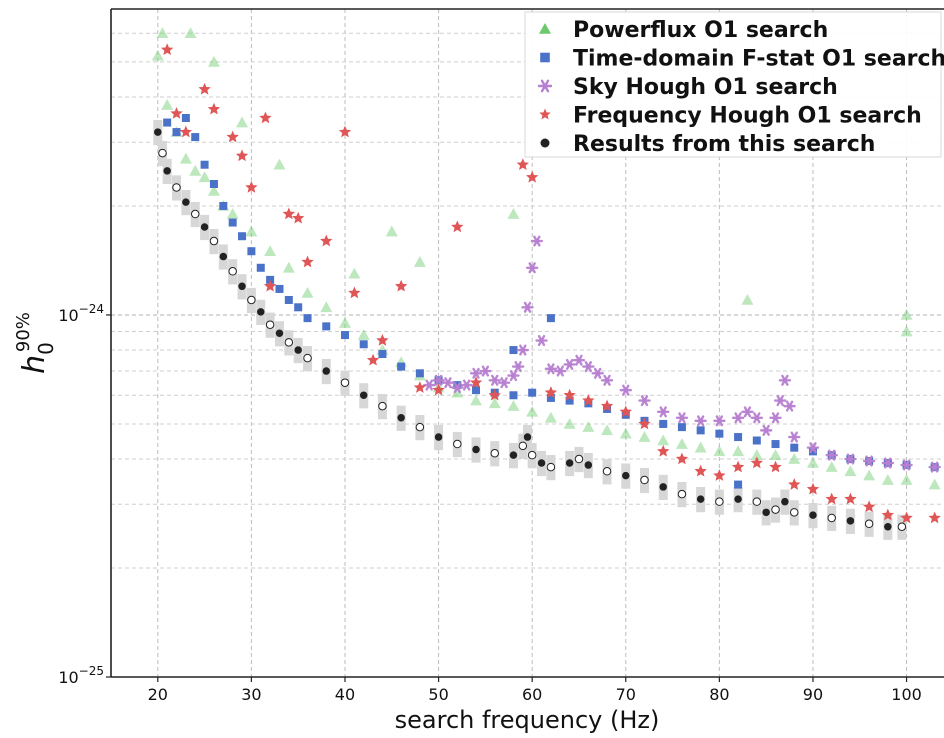 The width and height of the screenshot is (944, 738). What do you see at coordinates (813, 694) in the screenshot?
I see `x-tick-label: 90` at bounding box center [813, 694].